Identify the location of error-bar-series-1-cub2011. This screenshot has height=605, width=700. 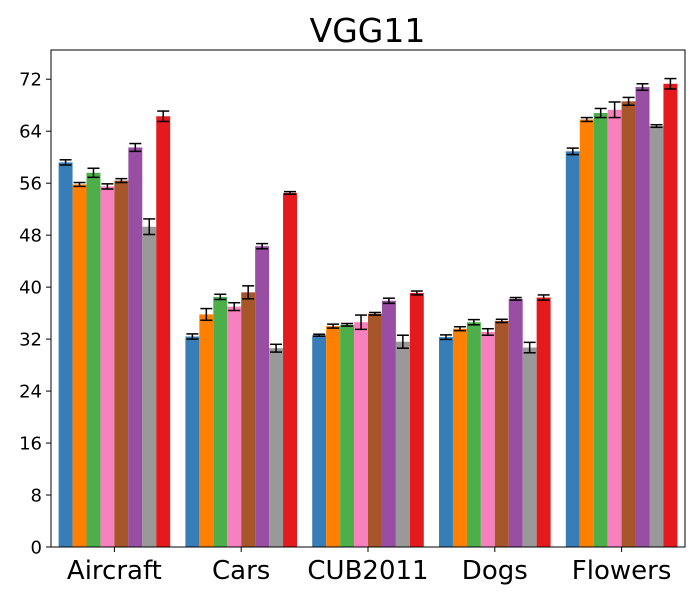
(319, 335).